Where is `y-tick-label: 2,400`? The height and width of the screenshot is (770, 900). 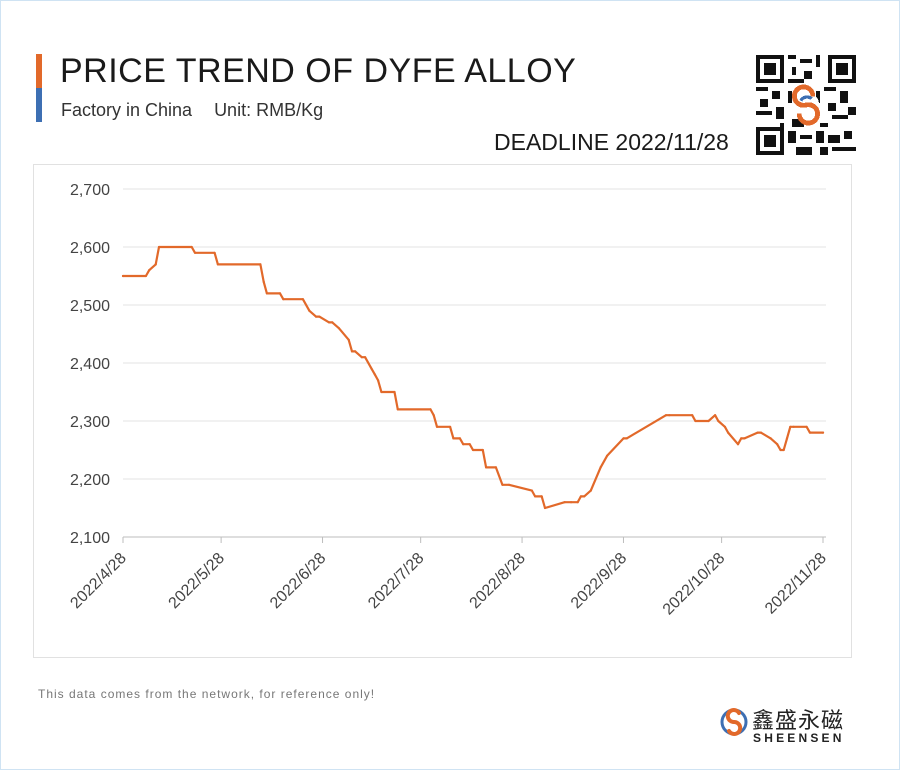
y-tick-label: 2,400 is located at coordinates (90, 364).